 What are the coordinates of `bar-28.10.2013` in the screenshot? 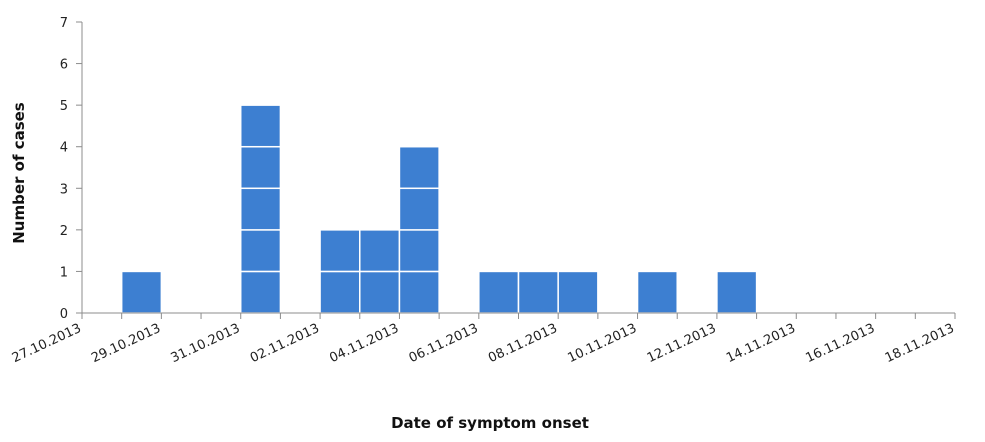 It's located at (141, 292).